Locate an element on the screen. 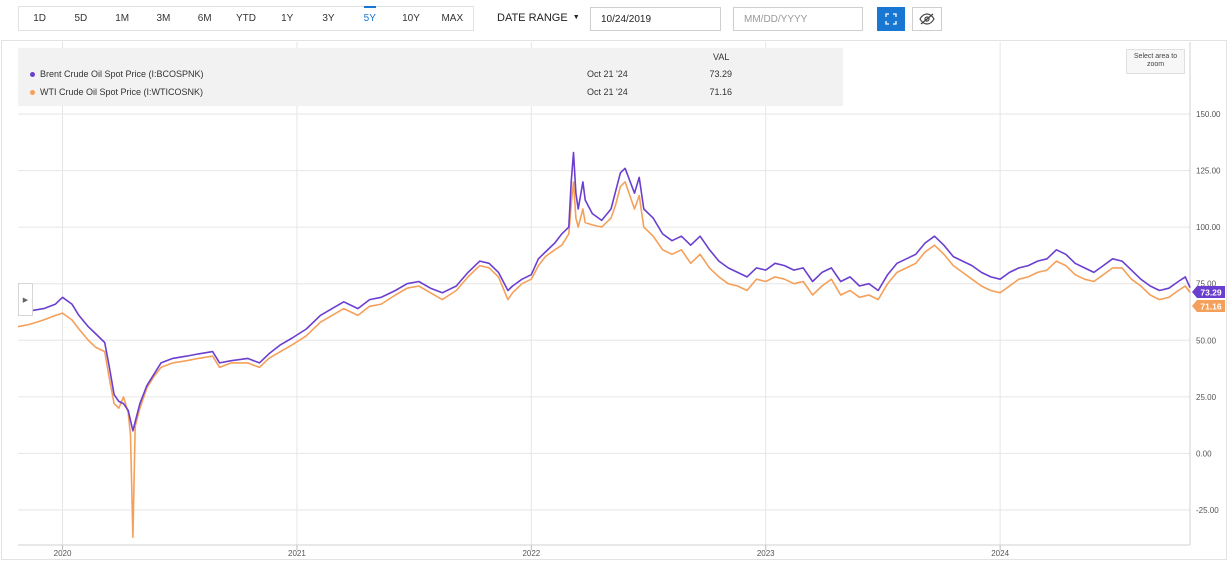 This screenshot has width=1228, height=565. date-range-dropdown: DATE RANGE ▼ is located at coordinates (538, 18).